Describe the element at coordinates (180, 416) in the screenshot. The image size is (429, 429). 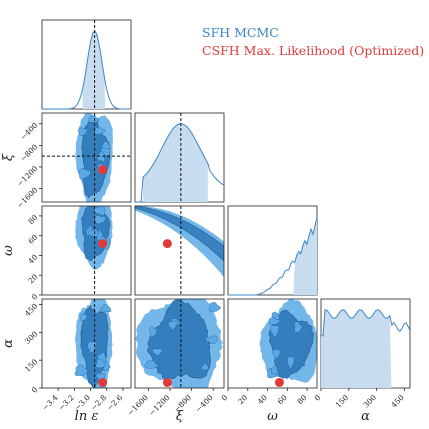
I see `x-axis-label: ξ` at that location.